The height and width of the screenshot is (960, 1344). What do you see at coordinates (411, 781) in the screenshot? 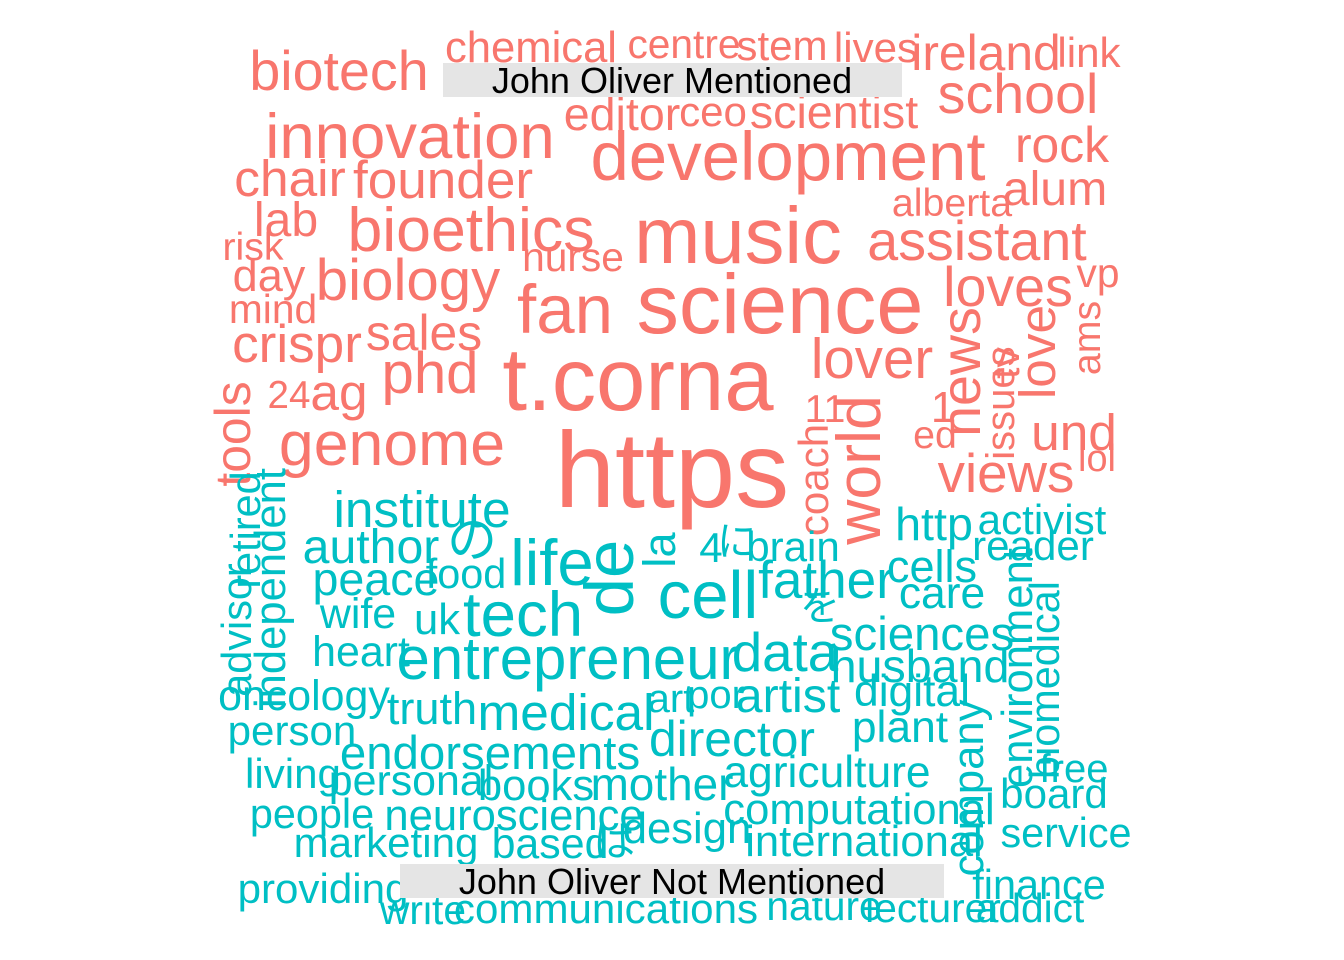
I see `word-92: personal` at bounding box center [411, 781].